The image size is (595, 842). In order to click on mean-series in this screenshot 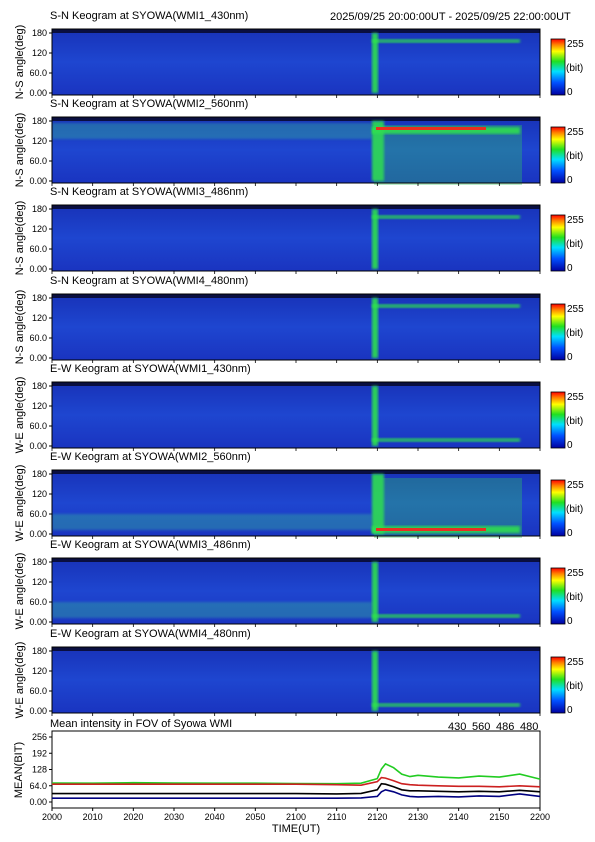, I will do `click(296, 780)`.